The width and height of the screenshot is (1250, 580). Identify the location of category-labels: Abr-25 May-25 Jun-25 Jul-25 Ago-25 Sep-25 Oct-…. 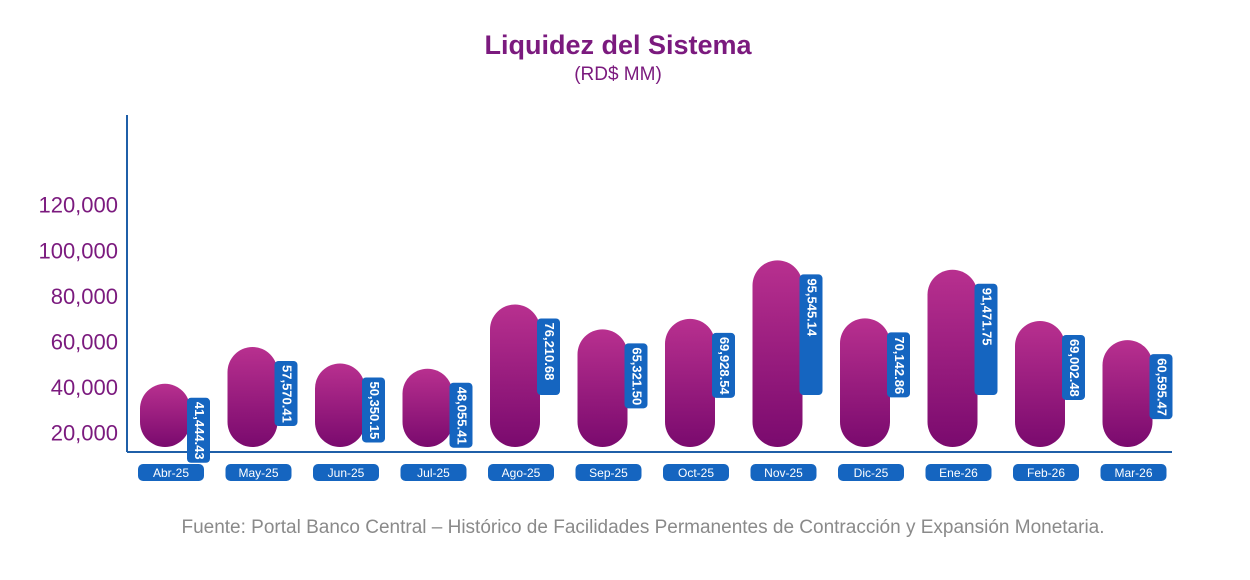
(652, 472).